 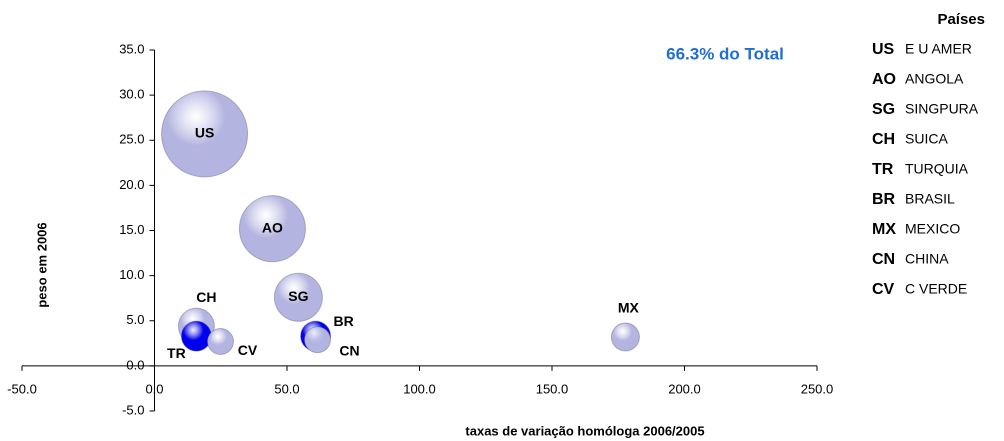 What do you see at coordinates (936, 289) in the screenshot?
I see `legend-name: C VERDE` at bounding box center [936, 289].